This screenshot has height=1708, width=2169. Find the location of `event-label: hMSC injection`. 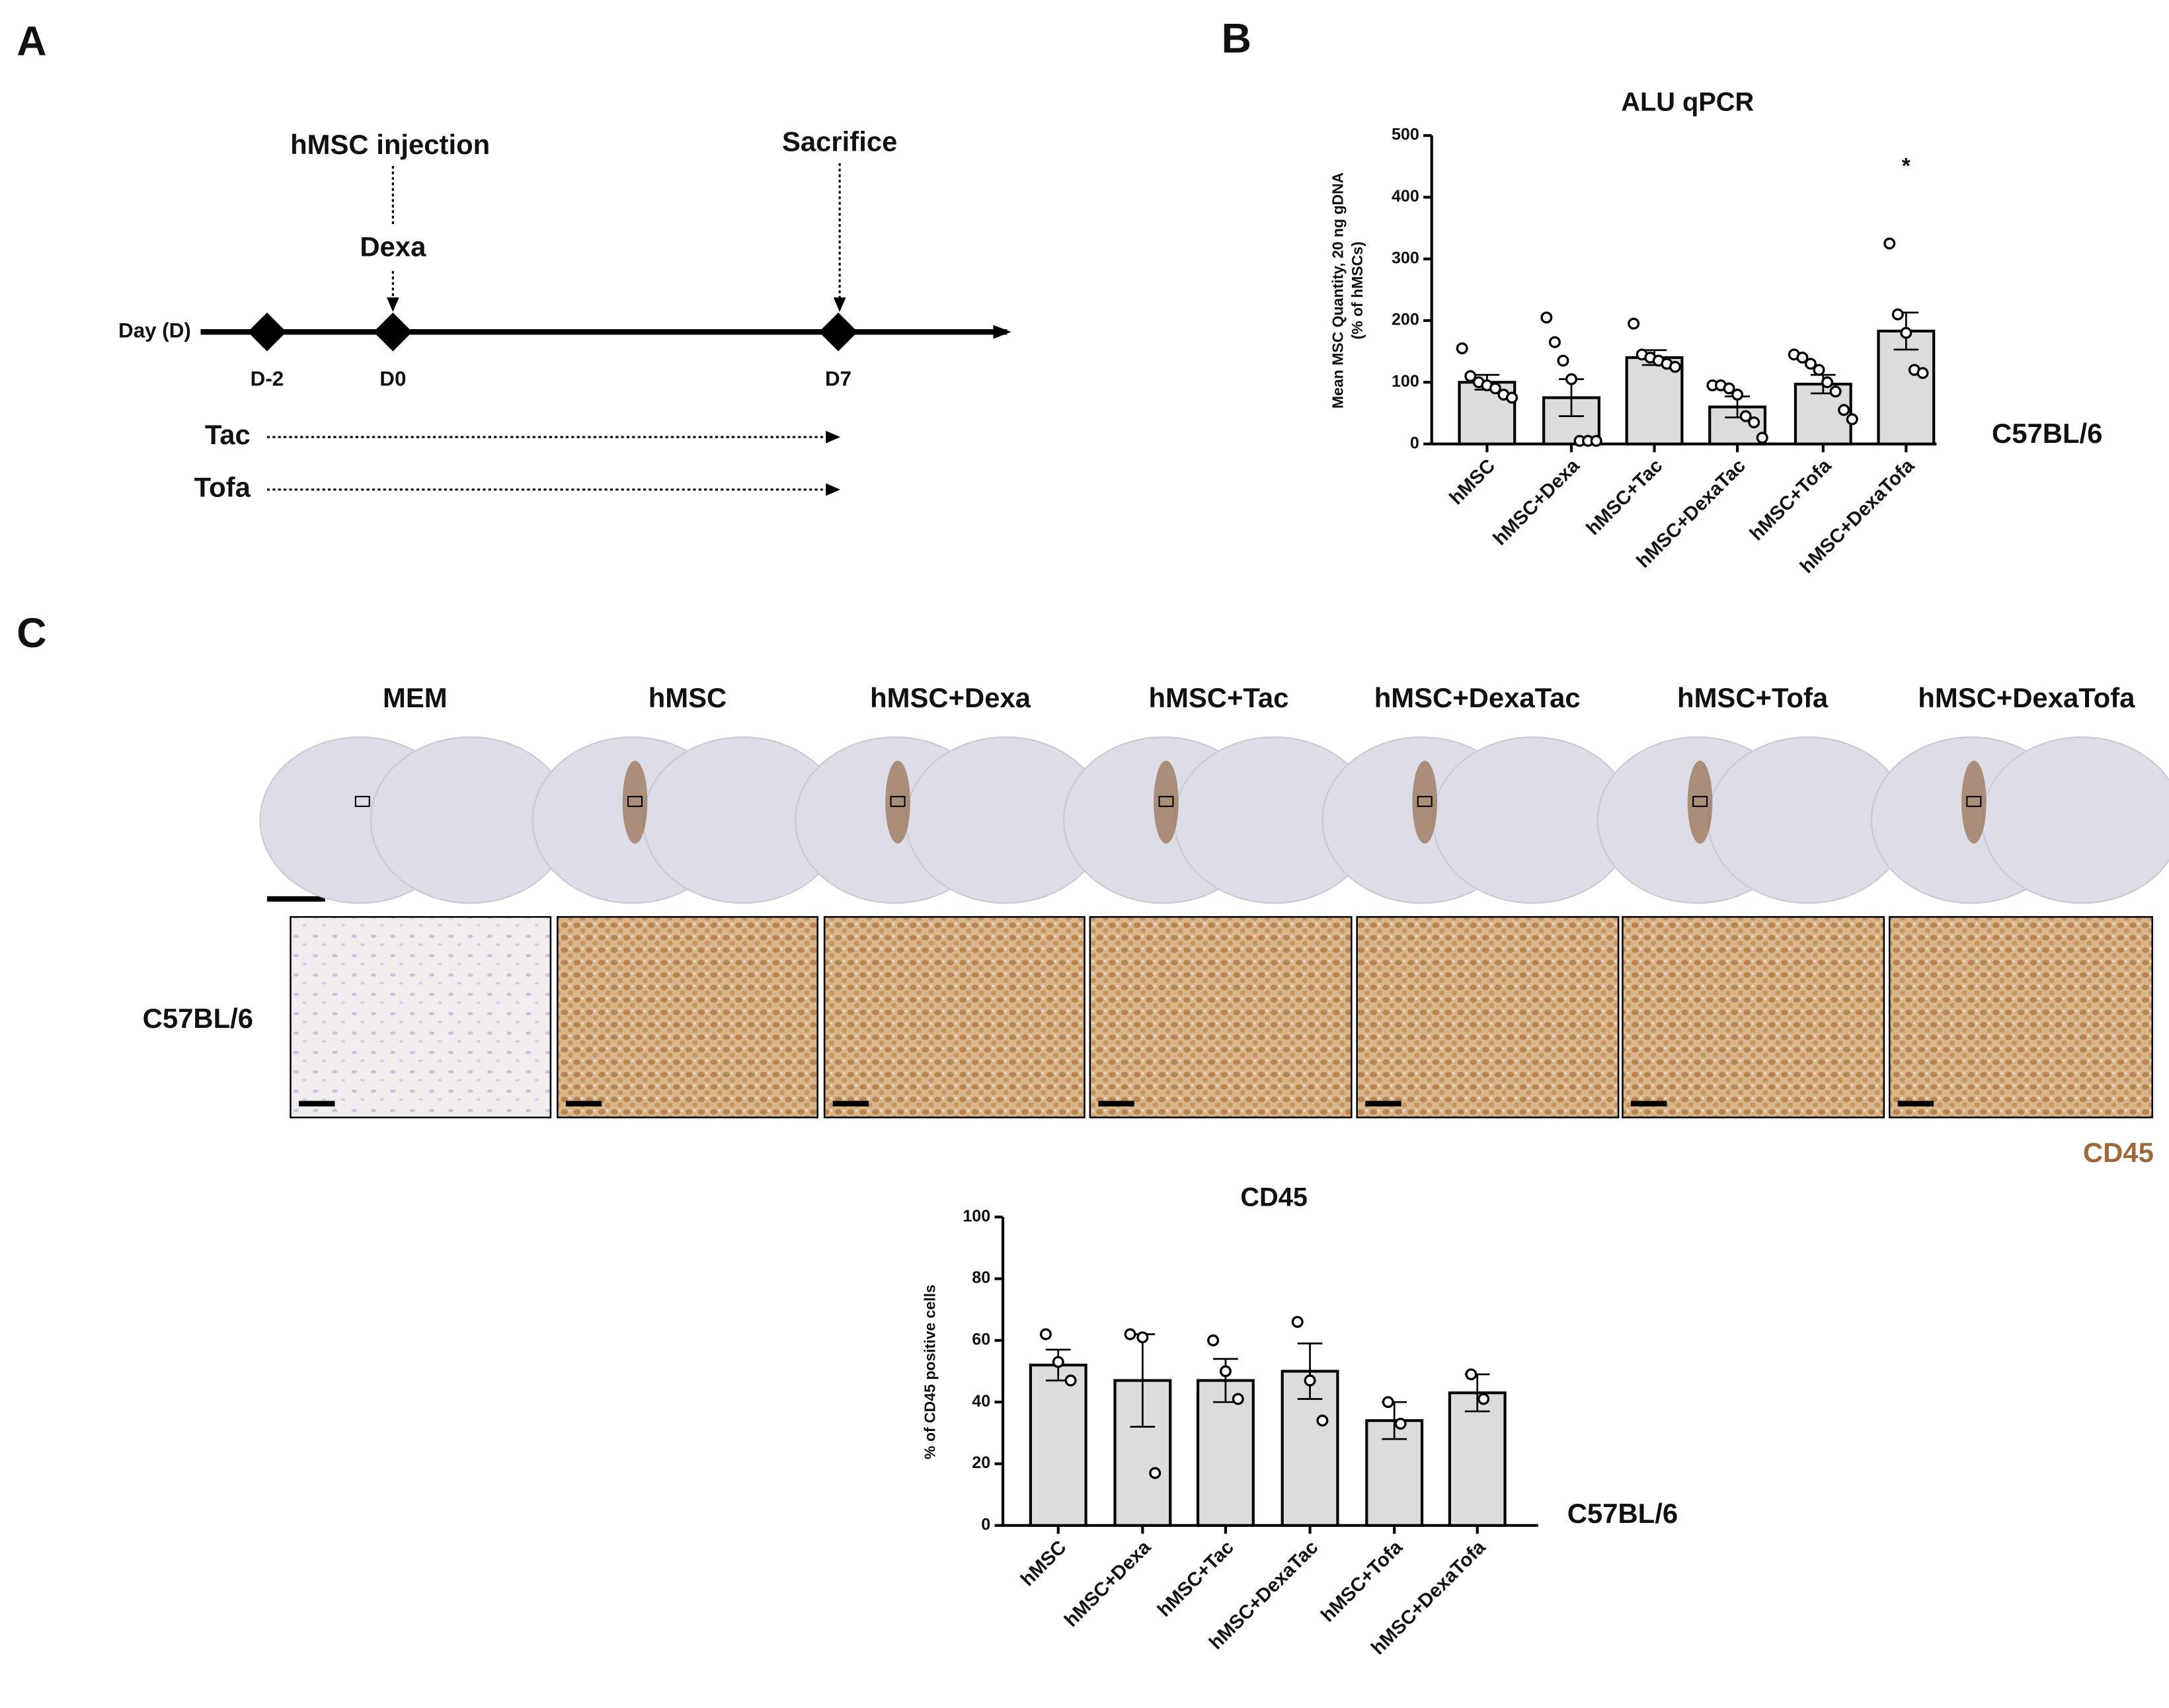

event-label: hMSC injection is located at coordinates (390, 144).